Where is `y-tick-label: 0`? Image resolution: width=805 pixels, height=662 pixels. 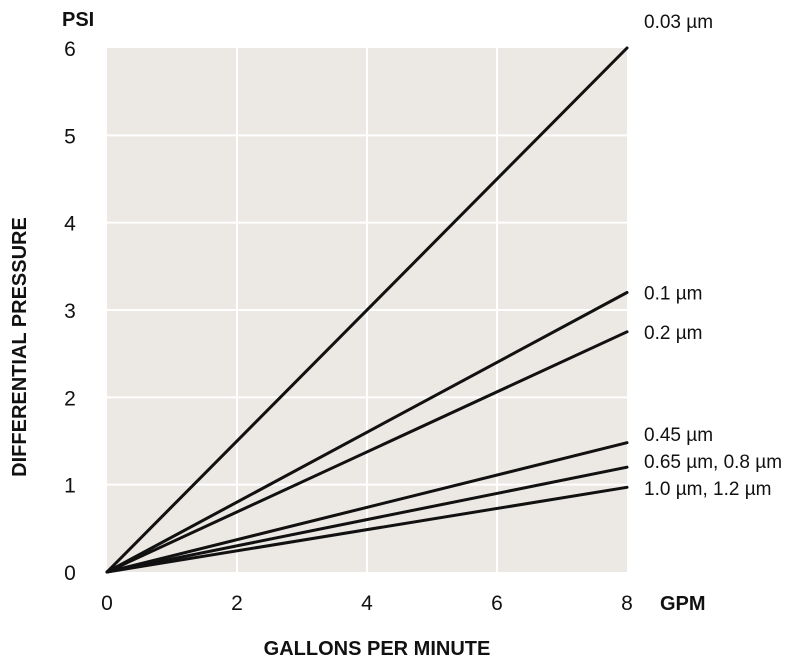 y-tick-label: 0 is located at coordinates (70, 573).